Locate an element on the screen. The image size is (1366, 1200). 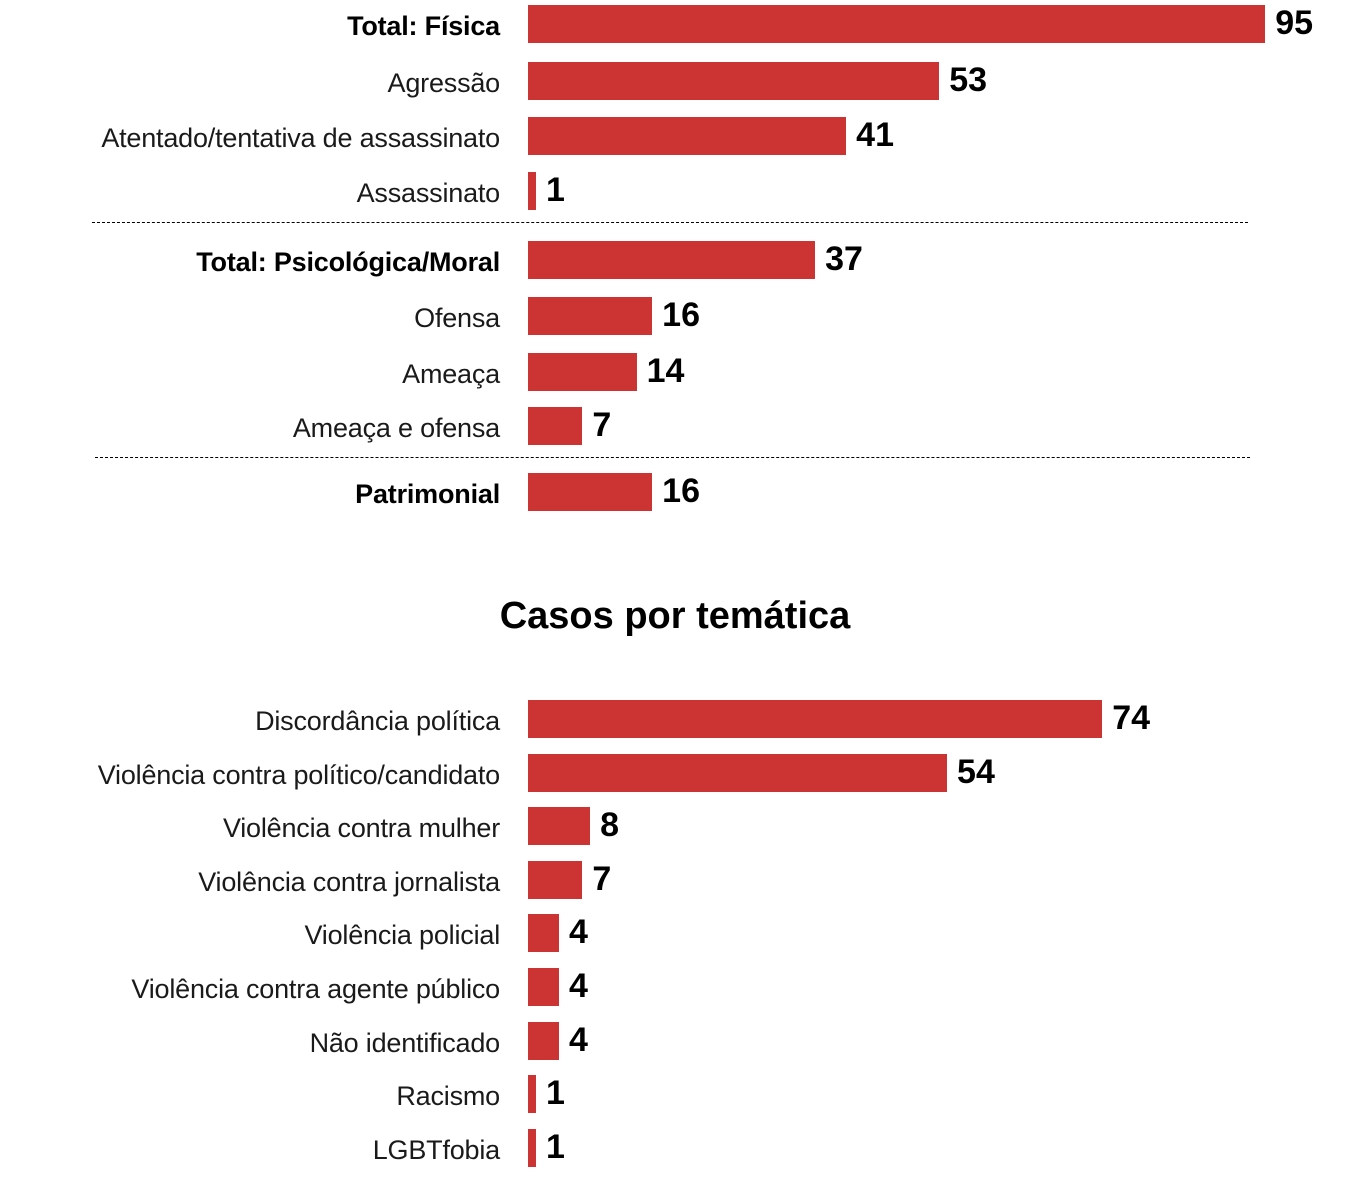
value-label: 74 is located at coordinates (1131, 718).